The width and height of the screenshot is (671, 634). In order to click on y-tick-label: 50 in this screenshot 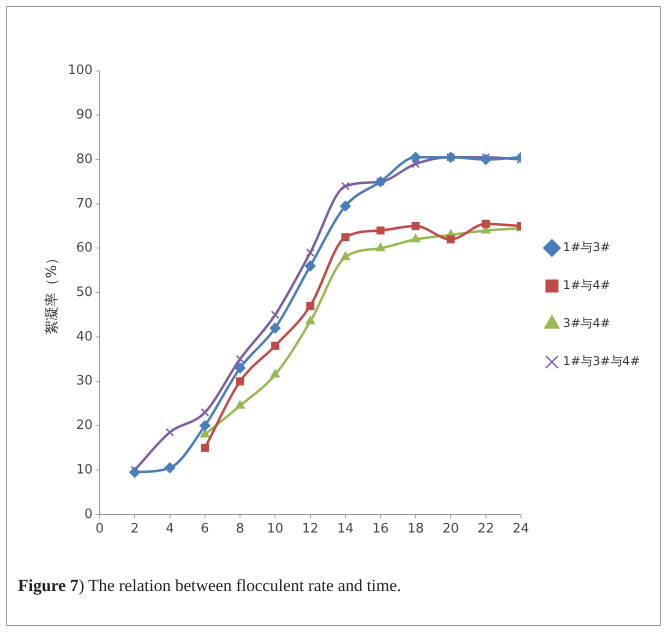, I will do `click(84, 292)`.